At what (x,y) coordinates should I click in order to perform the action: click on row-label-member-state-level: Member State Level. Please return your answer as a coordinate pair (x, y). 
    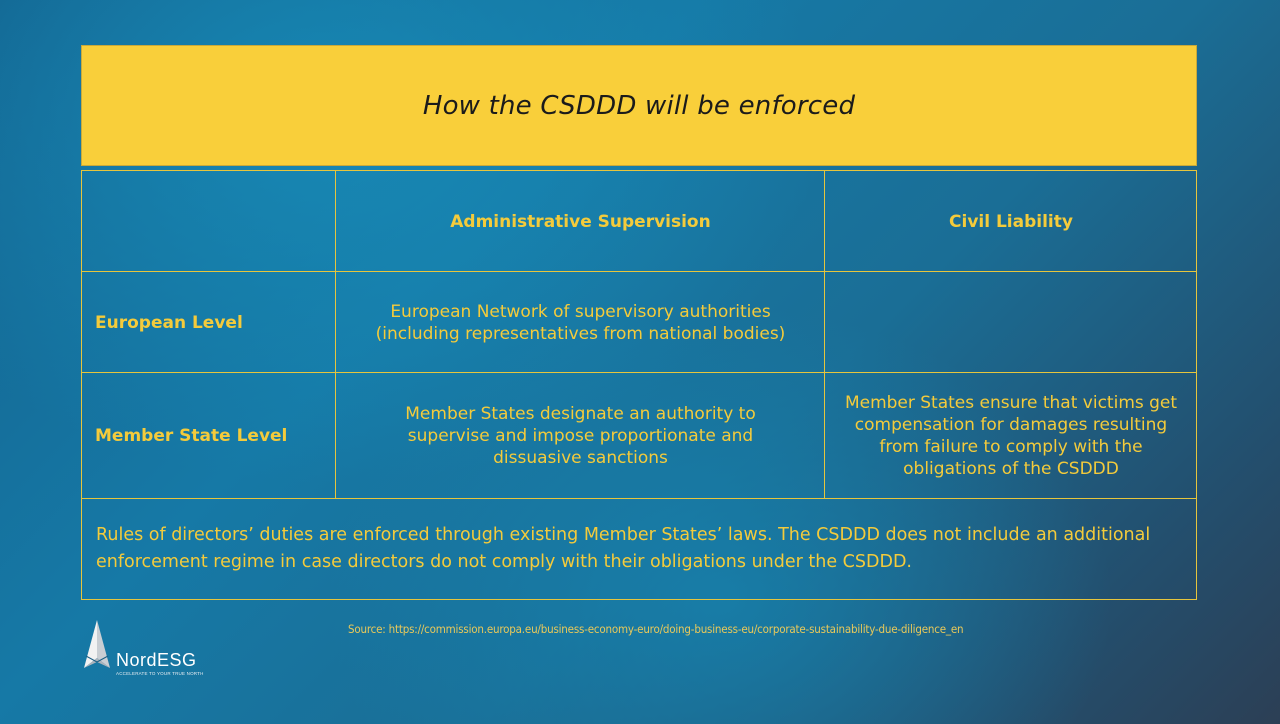
    Looking at the image, I should click on (191, 436).